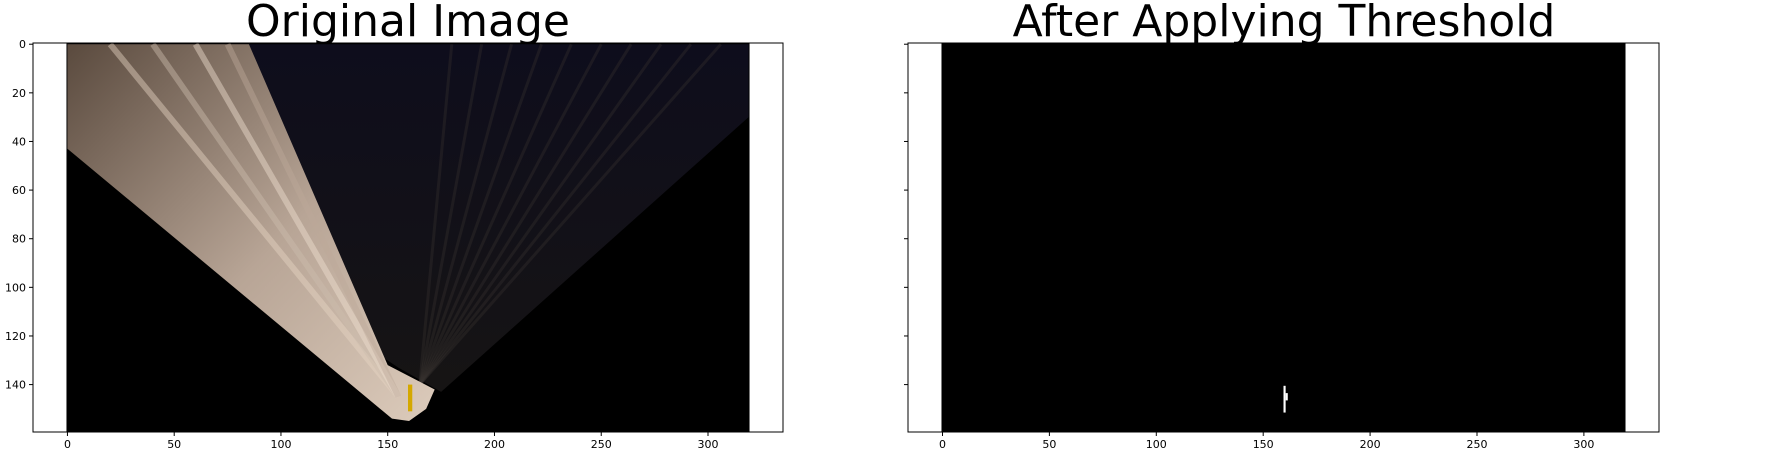 Image resolution: width=1771 pixels, height=457 pixels. Describe the element at coordinates (19, 239) in the screenshot. I see `y-tick-label: 80` at that location.